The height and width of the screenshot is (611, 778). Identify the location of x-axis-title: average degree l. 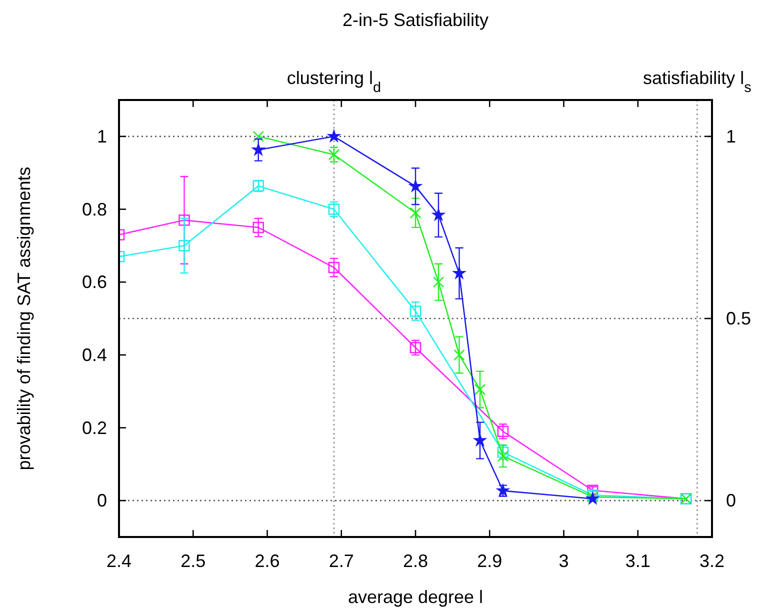
(416, 597).